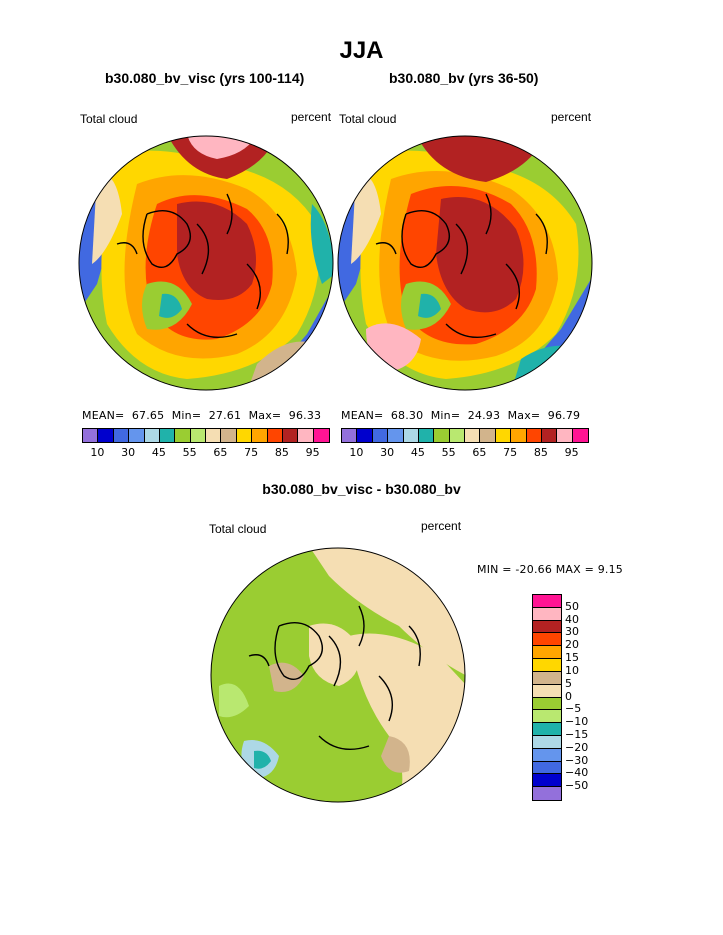 This screenshot has width=723, height=935. Describe the element at coordinates (109, 119) in the screenshot. I see `panel-left-variable: Total cloud` at that location.